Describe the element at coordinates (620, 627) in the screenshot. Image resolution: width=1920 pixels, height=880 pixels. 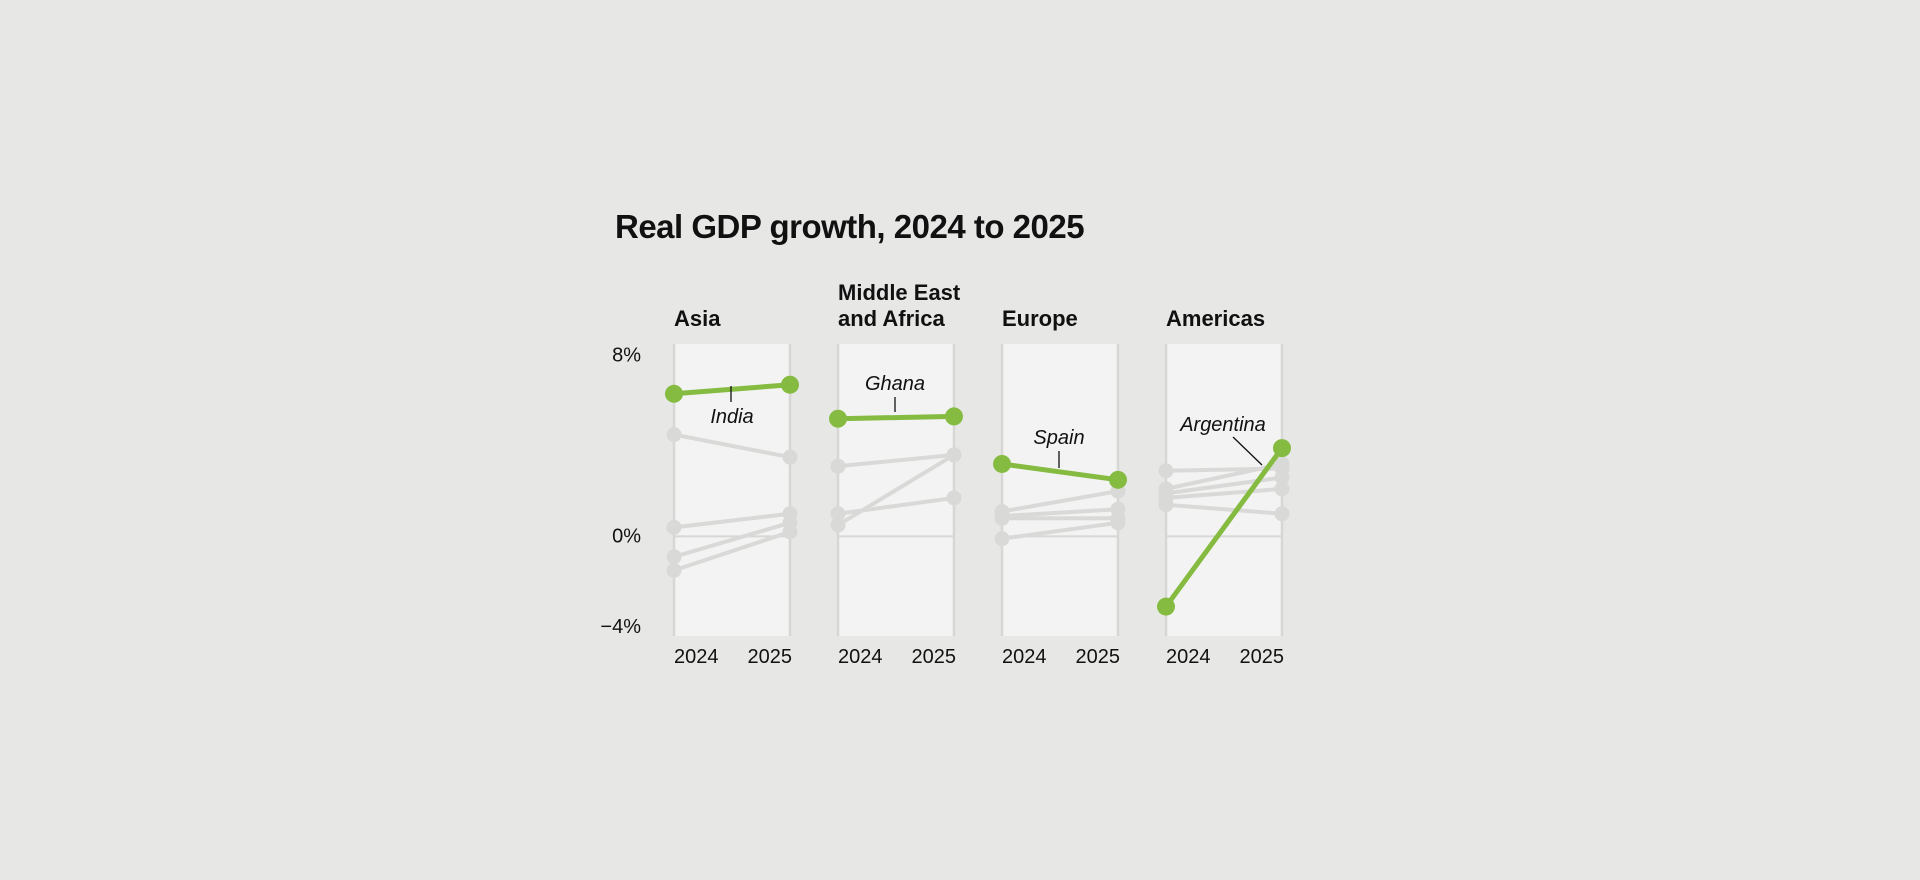
I see `y-tick-label: −4%` at that location.